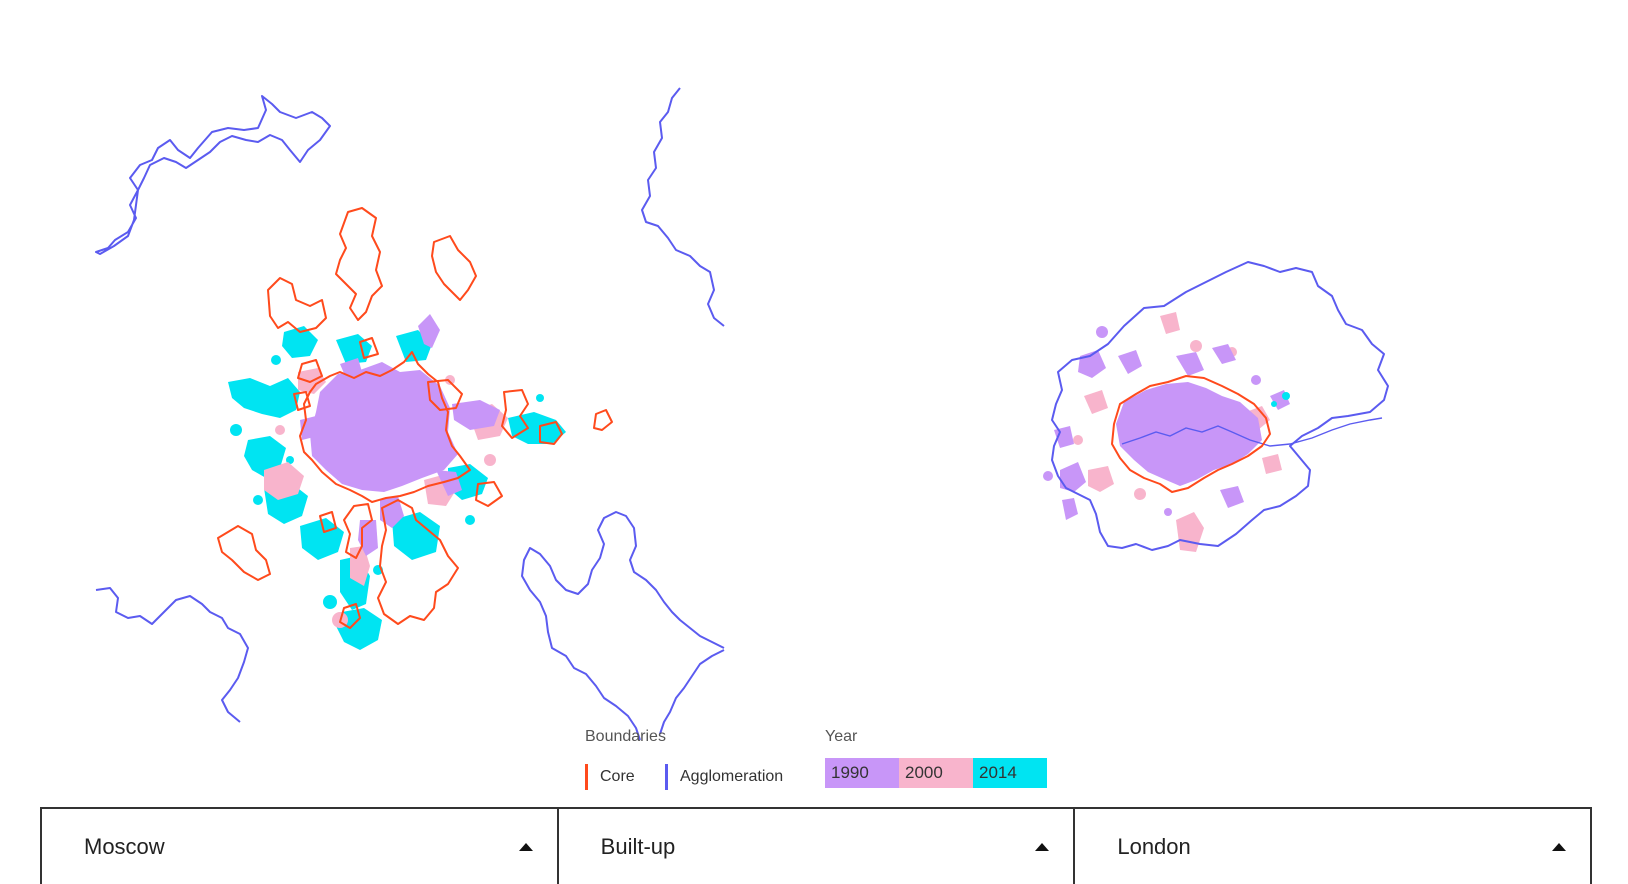  Describe the element at coordinates (625, 736) in the screenshot. I see `boundaries-heading: Boundaries` at that location.